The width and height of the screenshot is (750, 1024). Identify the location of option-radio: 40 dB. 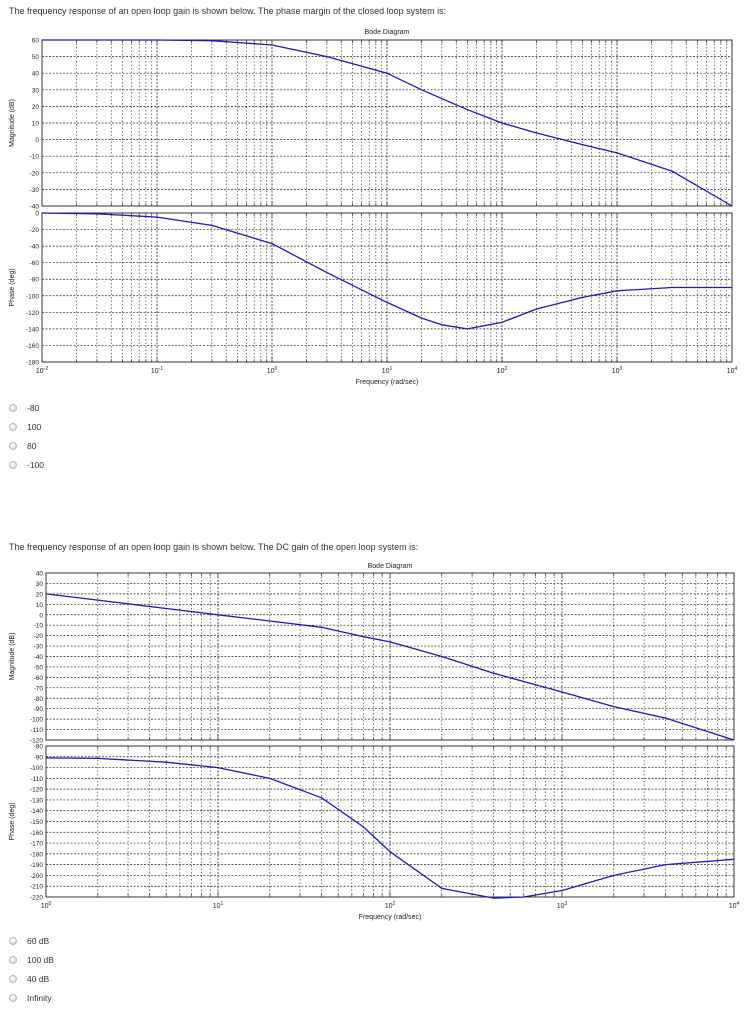
(31, 978).